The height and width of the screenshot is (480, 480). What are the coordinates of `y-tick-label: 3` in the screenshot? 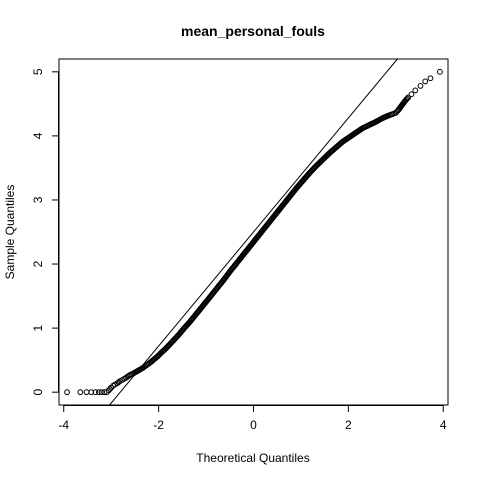 It's located at (38, 199).